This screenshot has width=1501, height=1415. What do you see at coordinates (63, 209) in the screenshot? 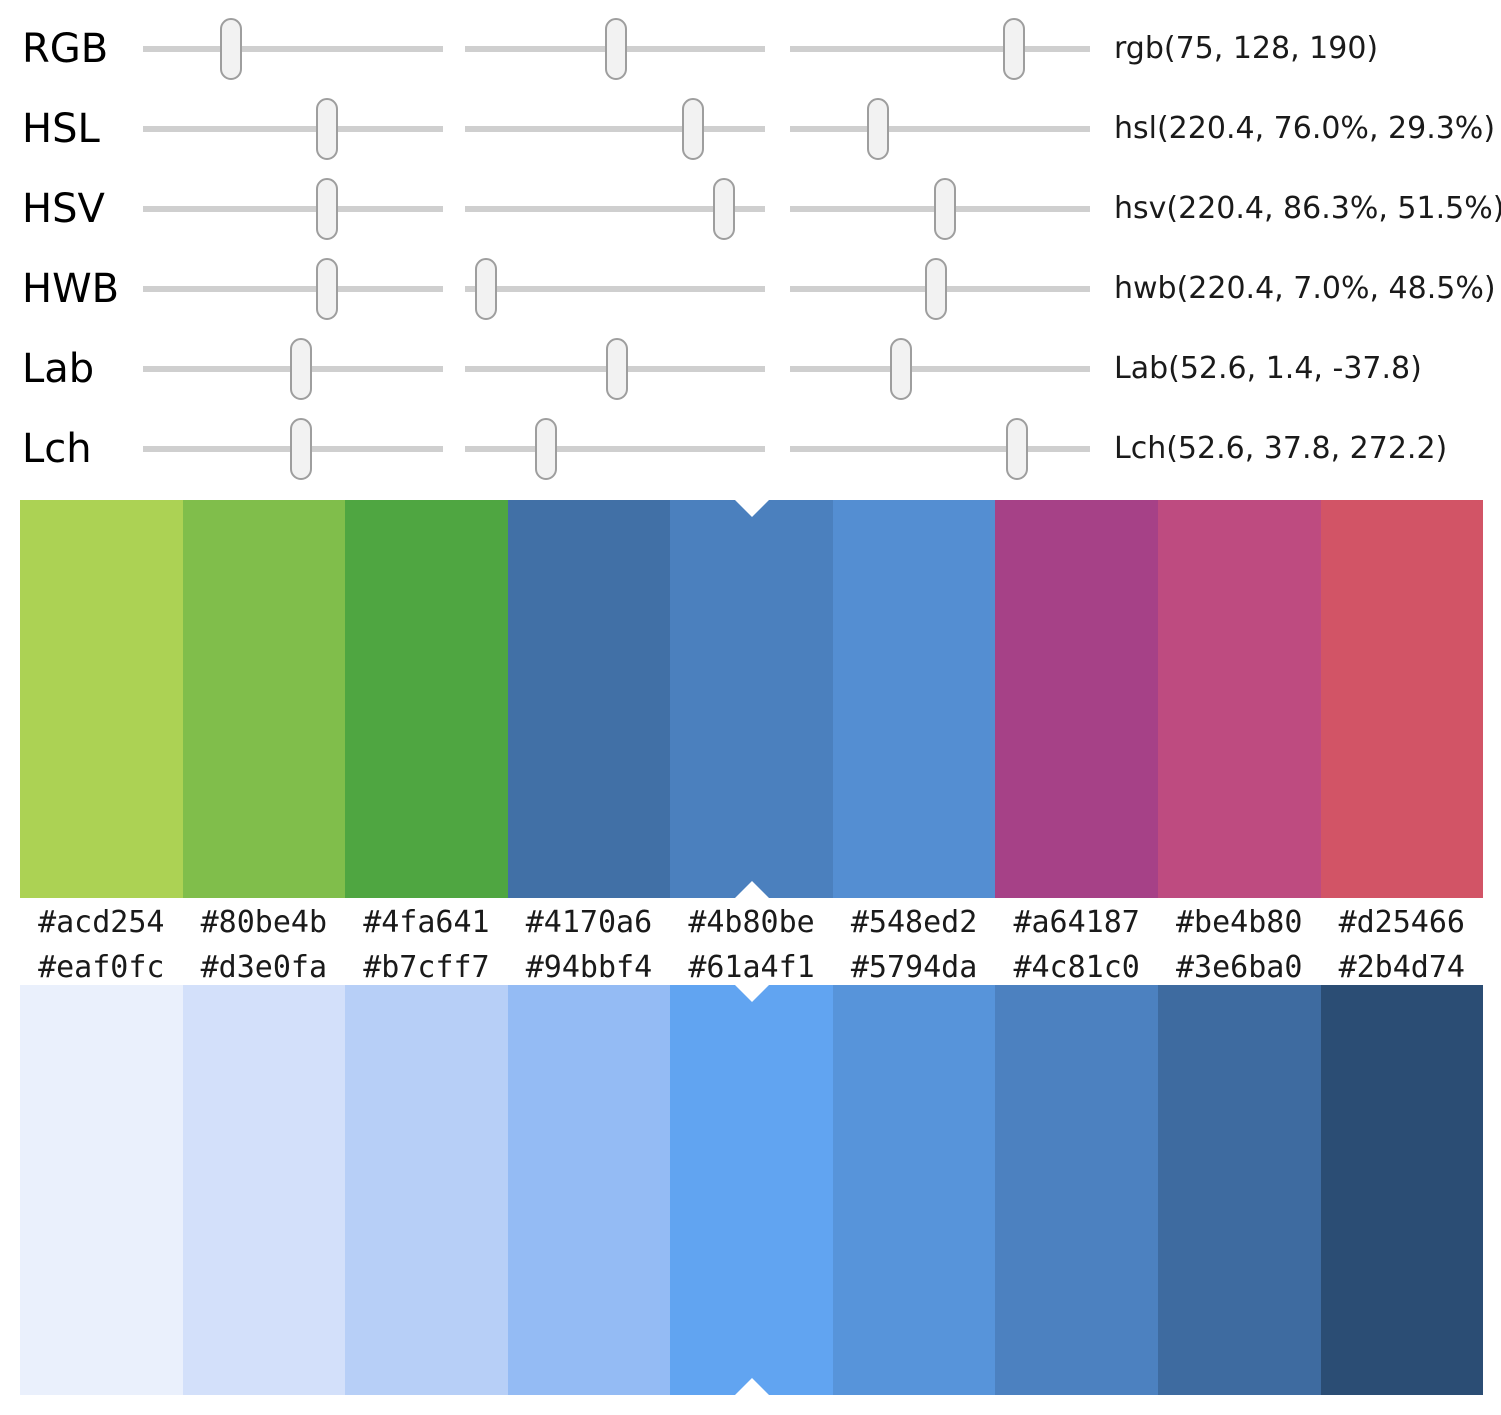
I see `slider-row-label: HSV` at bounding box center [63, 209].